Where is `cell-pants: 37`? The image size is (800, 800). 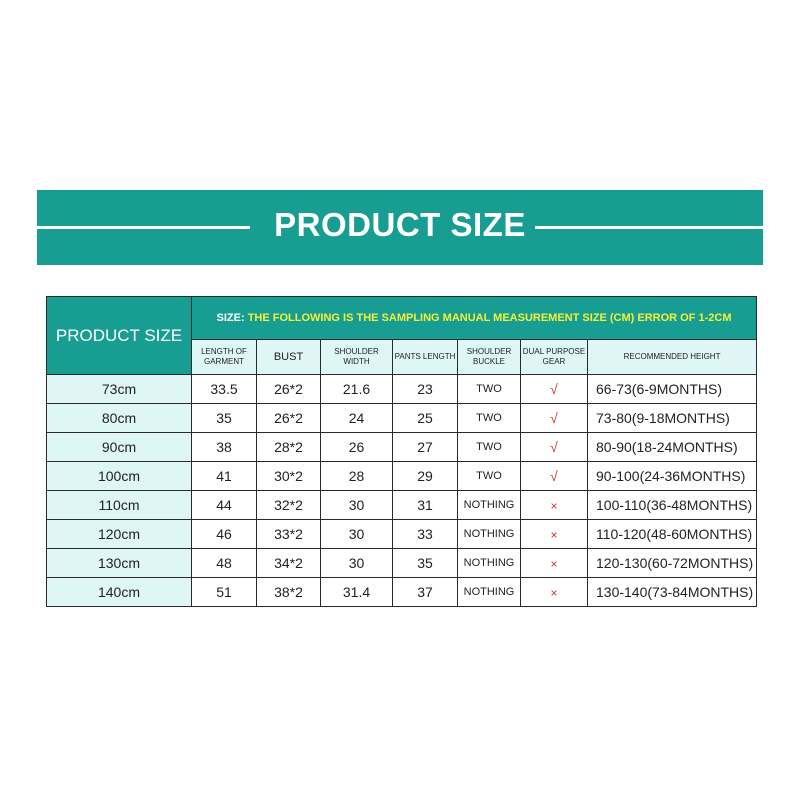
cell-pants: 37 is located at coordinates (425, 592).